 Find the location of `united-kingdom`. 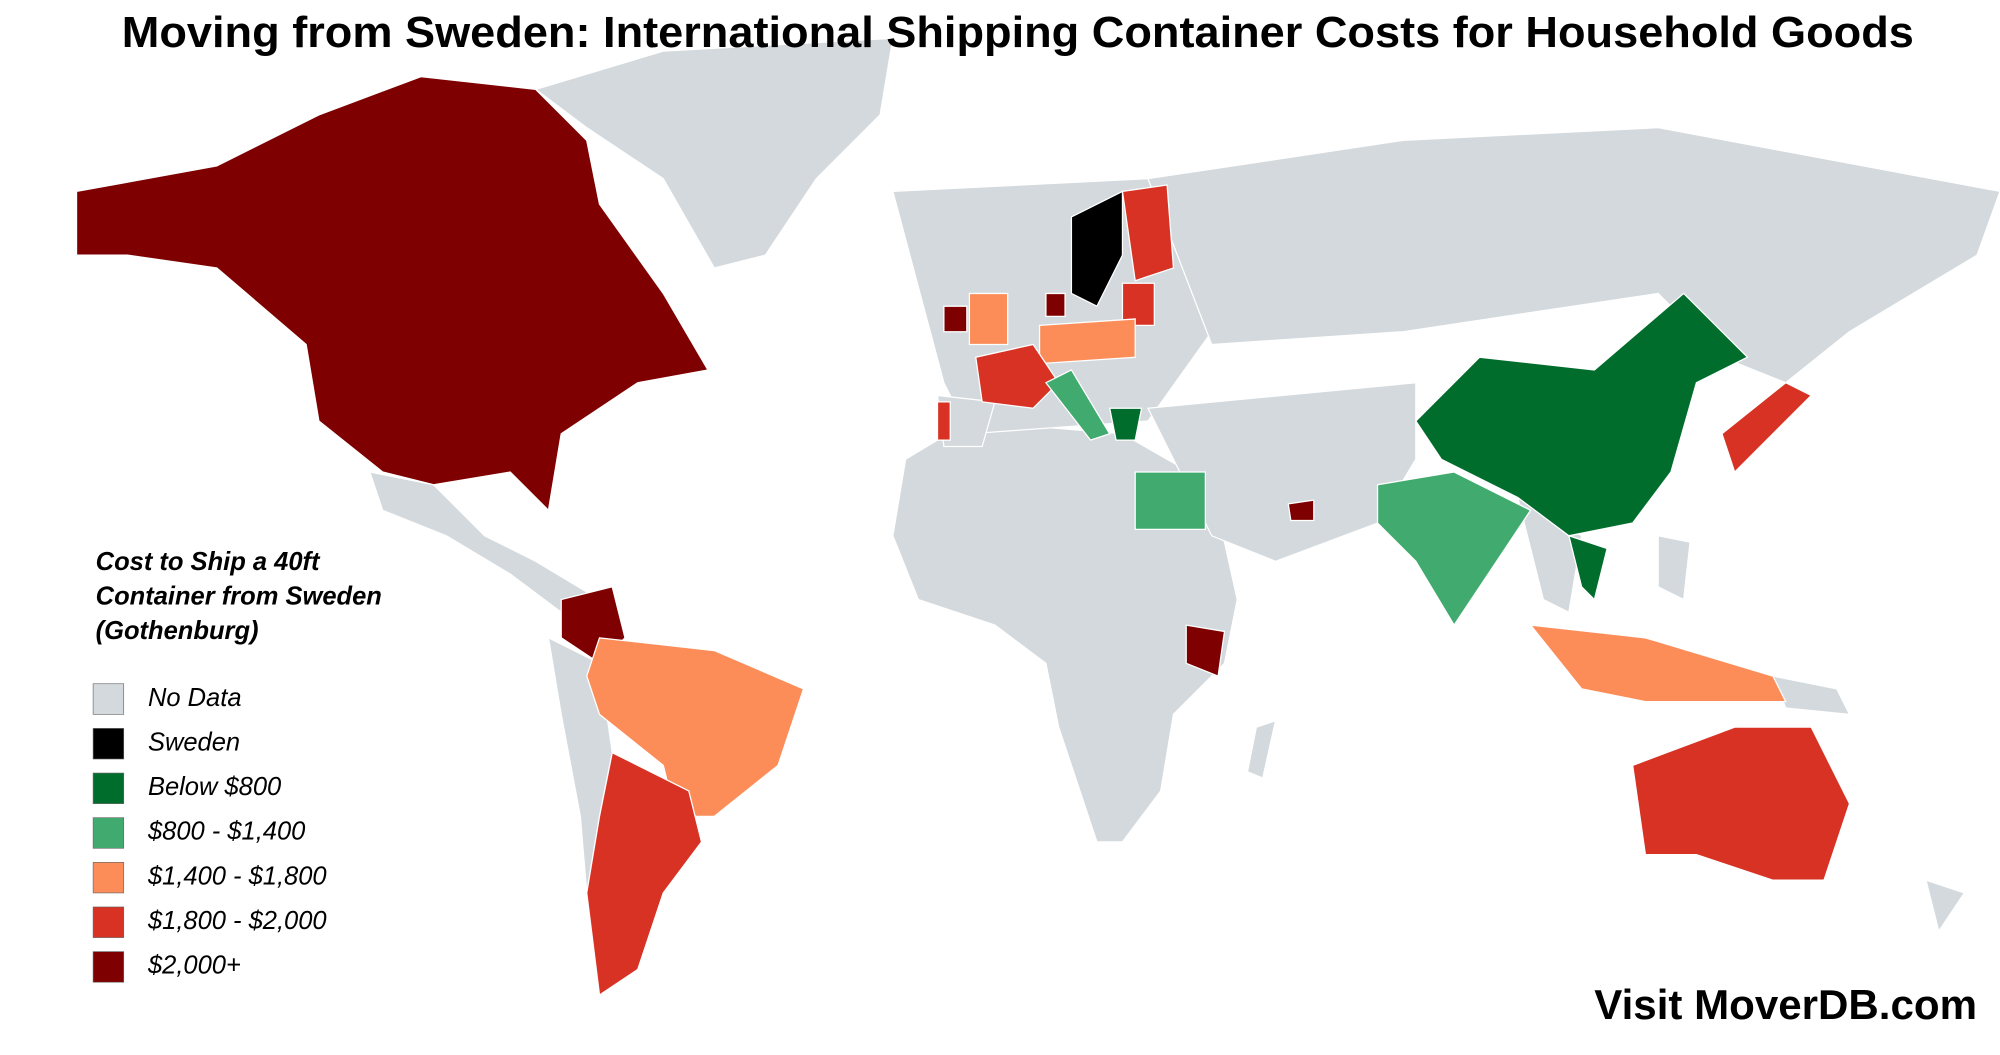

united-kingdom is located at coordinates (988, 319).